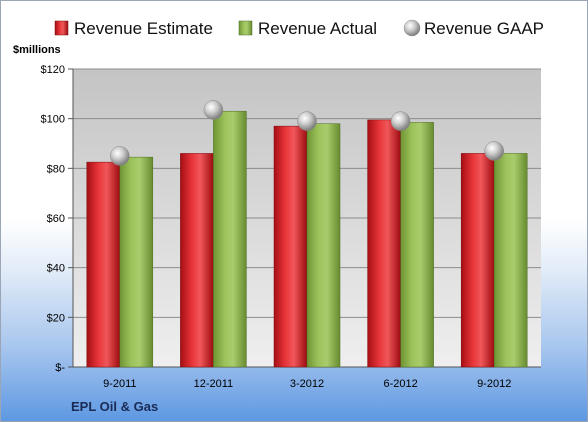 The image size is (588, 422). Describe the element at coordinates (484, 28) in the screenshot. I see `legend-label: Revenue GAAP` at that location.